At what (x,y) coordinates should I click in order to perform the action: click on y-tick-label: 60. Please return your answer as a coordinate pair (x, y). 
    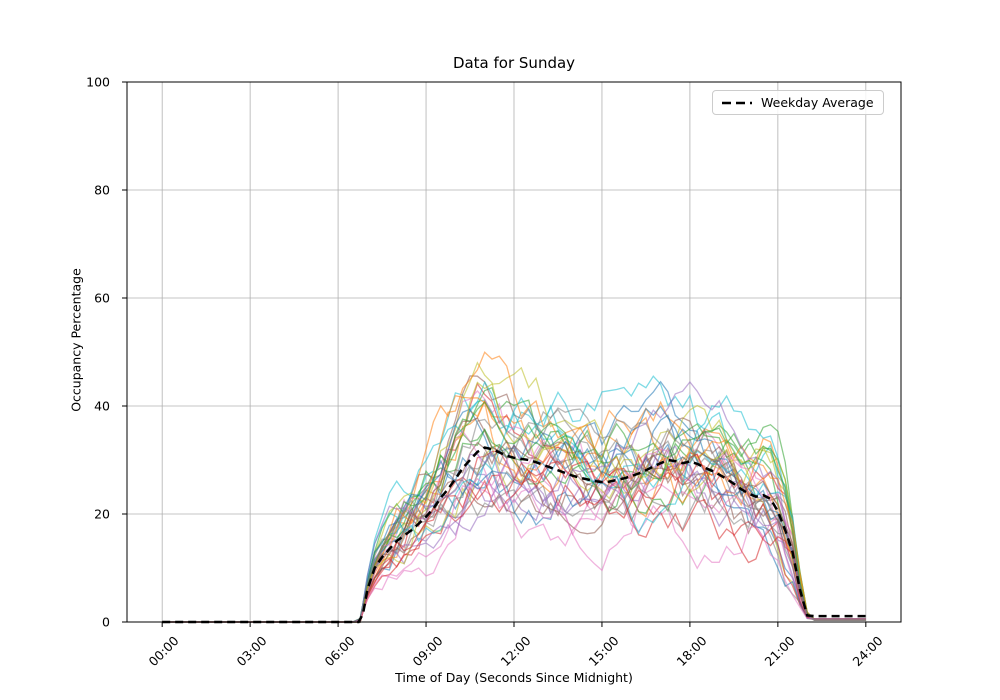
    Looking at the image, I should click on (102, 298).